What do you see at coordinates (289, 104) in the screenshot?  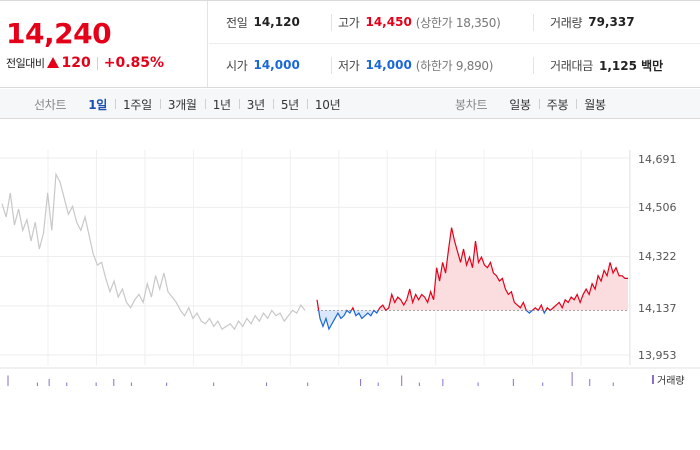 I see `tab-5y: 5년` at bounding box center [289, 104].